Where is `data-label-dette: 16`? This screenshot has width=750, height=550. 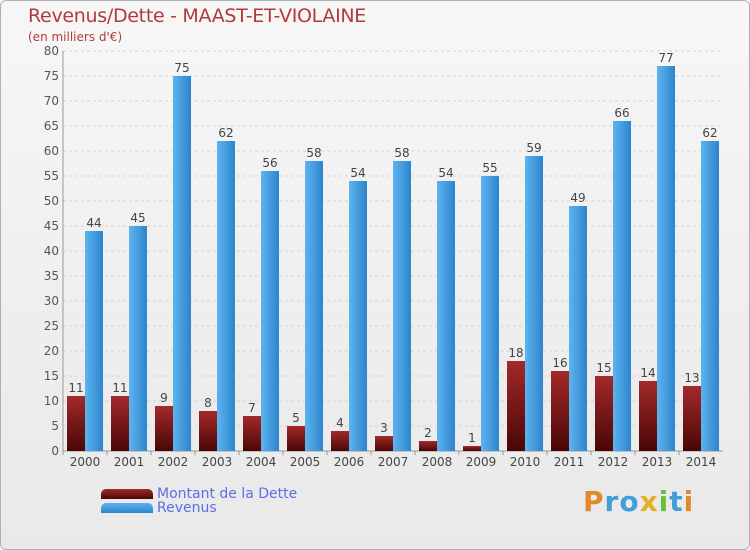
data-label-dette: 16 is located at coordinates (559, 363).